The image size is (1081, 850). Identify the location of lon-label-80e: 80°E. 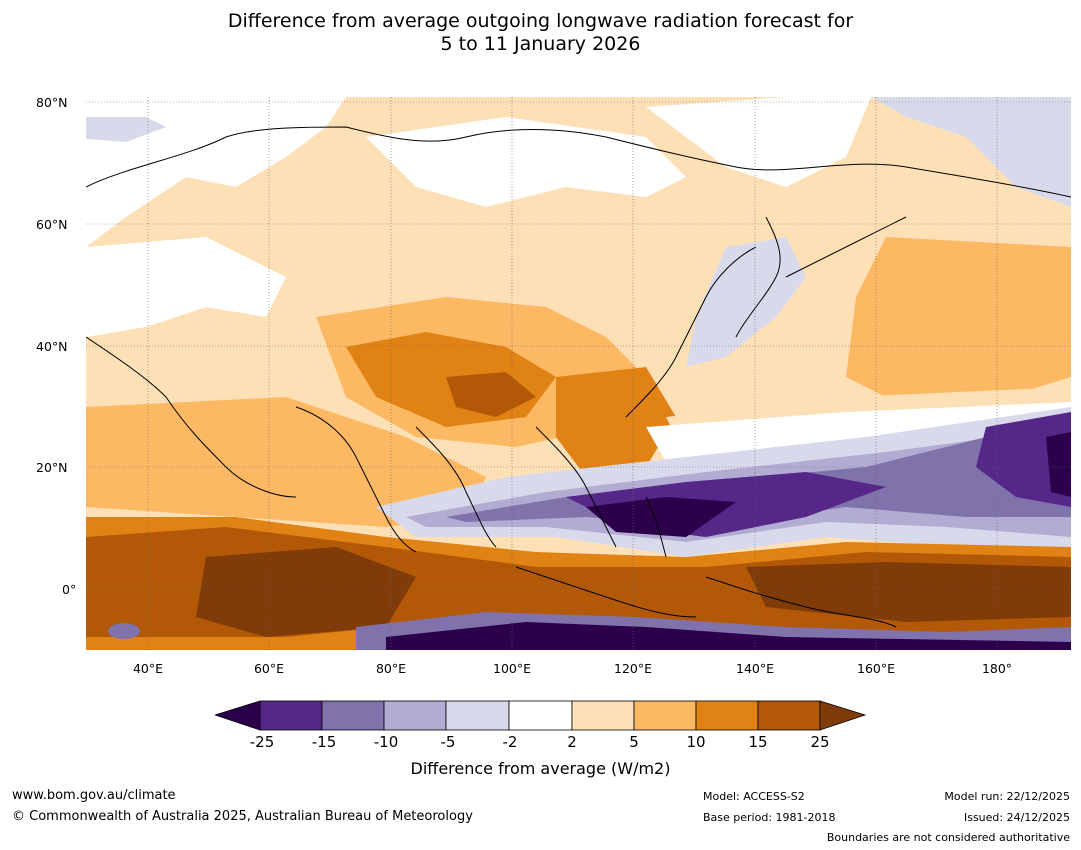
(391, 668).